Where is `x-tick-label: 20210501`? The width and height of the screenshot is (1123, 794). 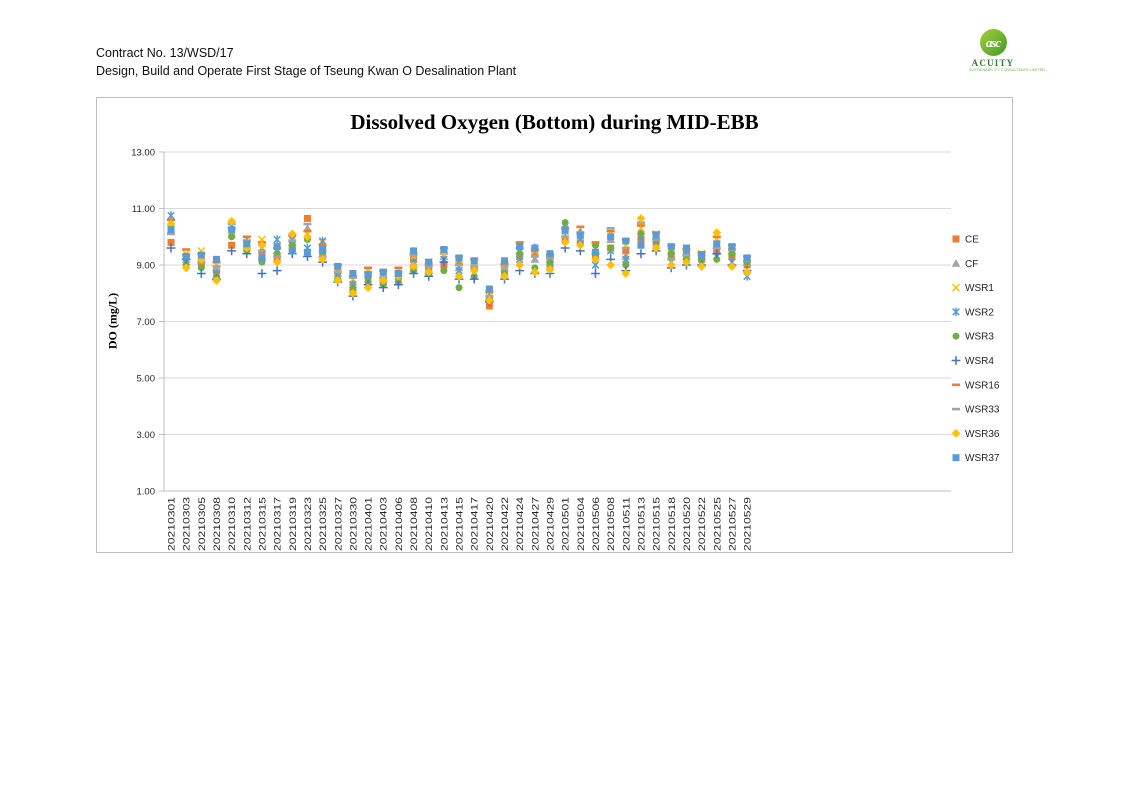
x-tick-label: 20210501 is located at coordinates (566, 524).